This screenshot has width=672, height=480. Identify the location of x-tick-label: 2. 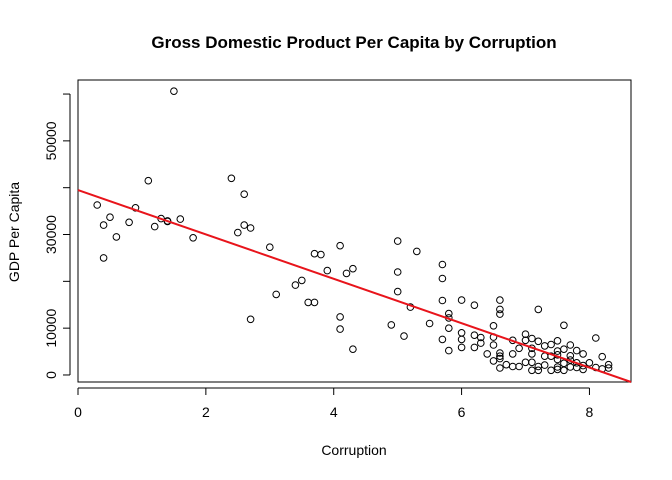
(206, 412).